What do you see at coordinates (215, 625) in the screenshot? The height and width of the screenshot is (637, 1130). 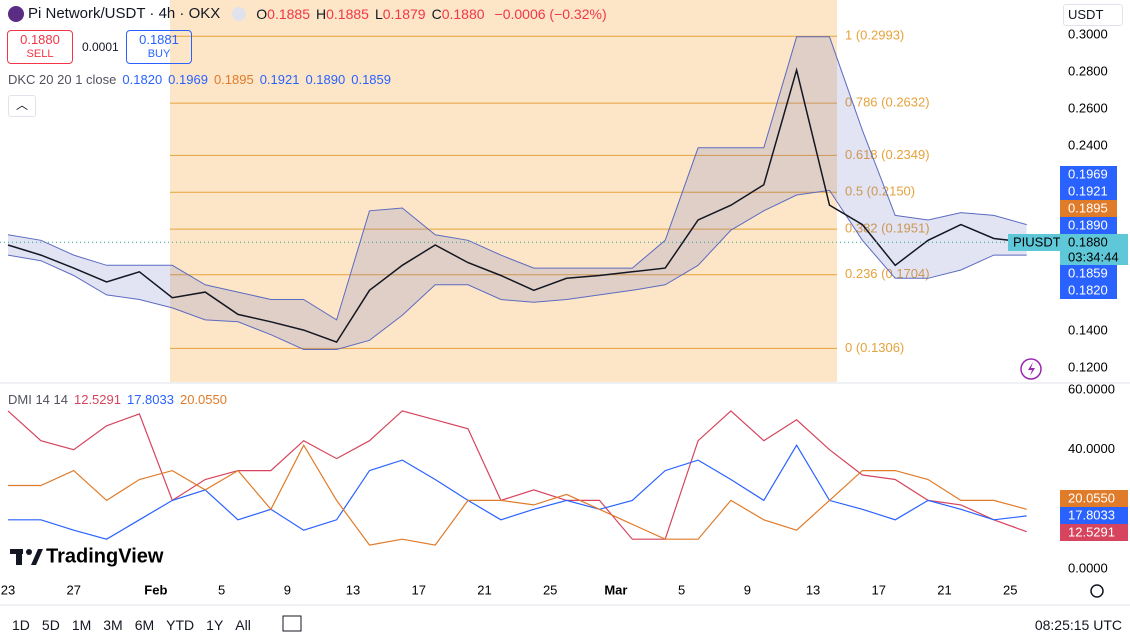 I see `range-button: 1Y` at bounding box center [215, 625].